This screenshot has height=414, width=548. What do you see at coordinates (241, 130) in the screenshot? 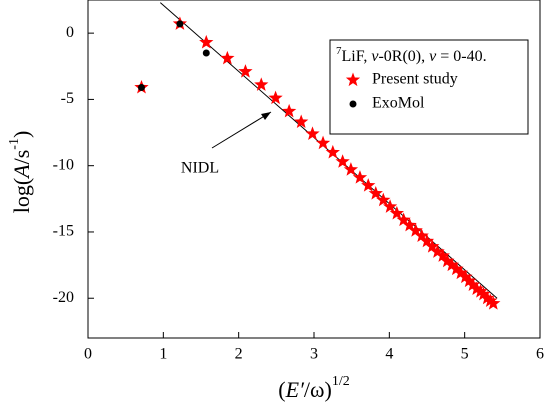
I see `annotation-arrow` at bounding box center [241, 130].